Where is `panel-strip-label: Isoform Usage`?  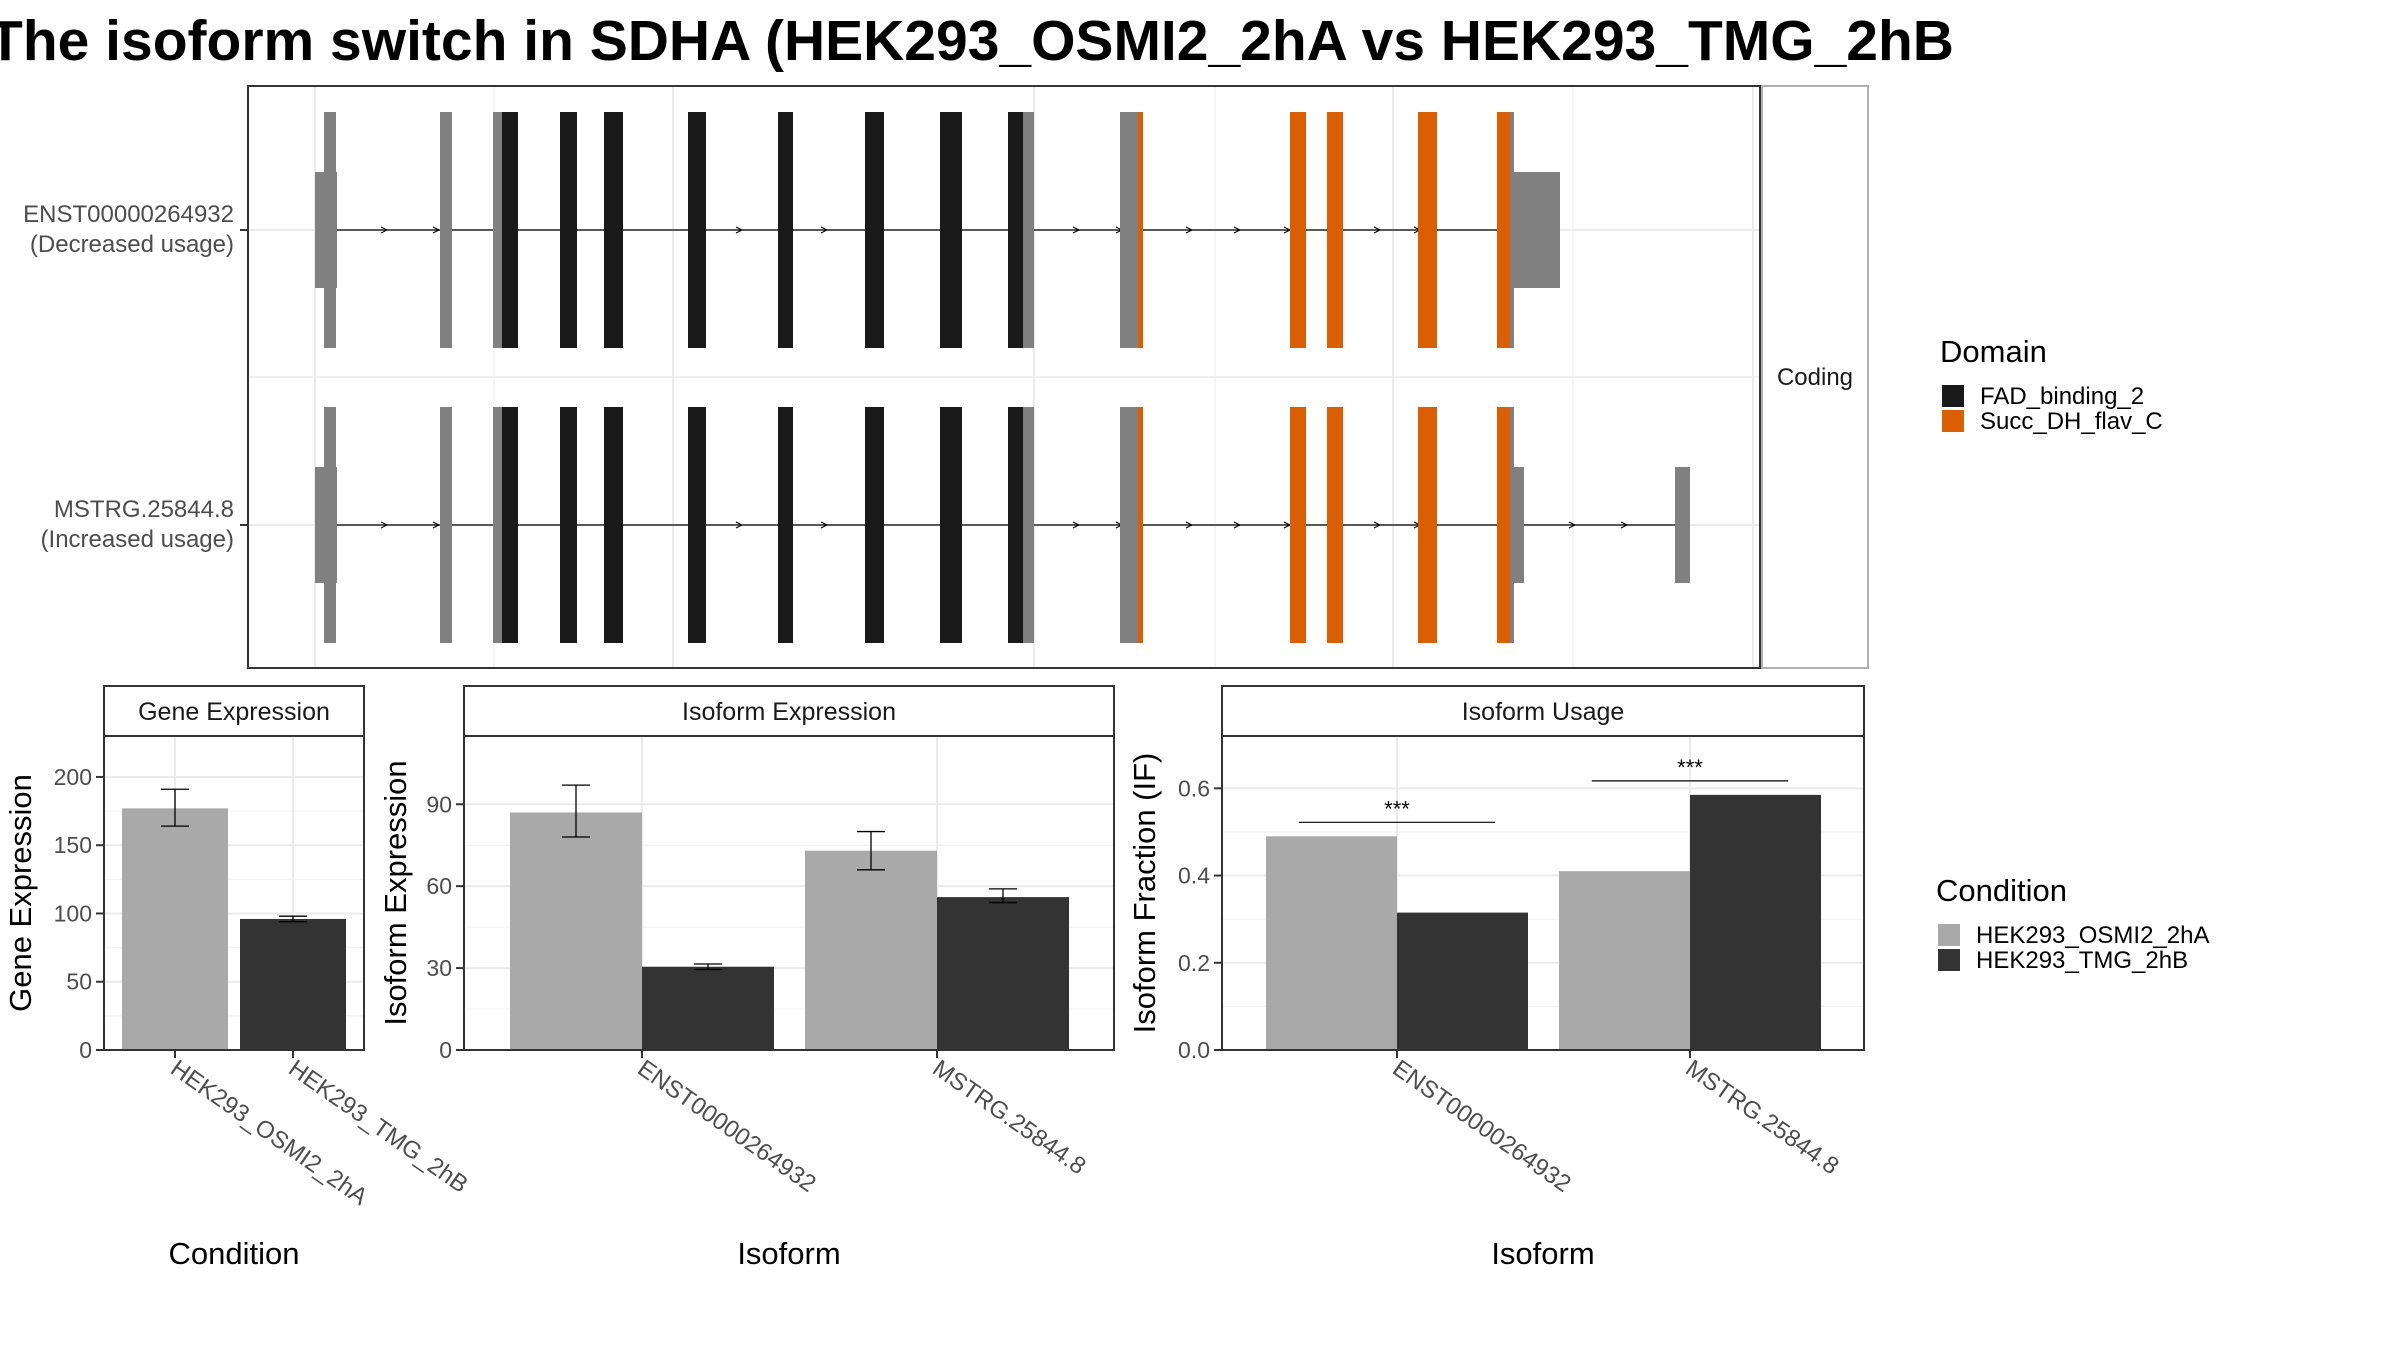 panel-strip-label: Isoform Usage is located at coordinates (1543, 712).